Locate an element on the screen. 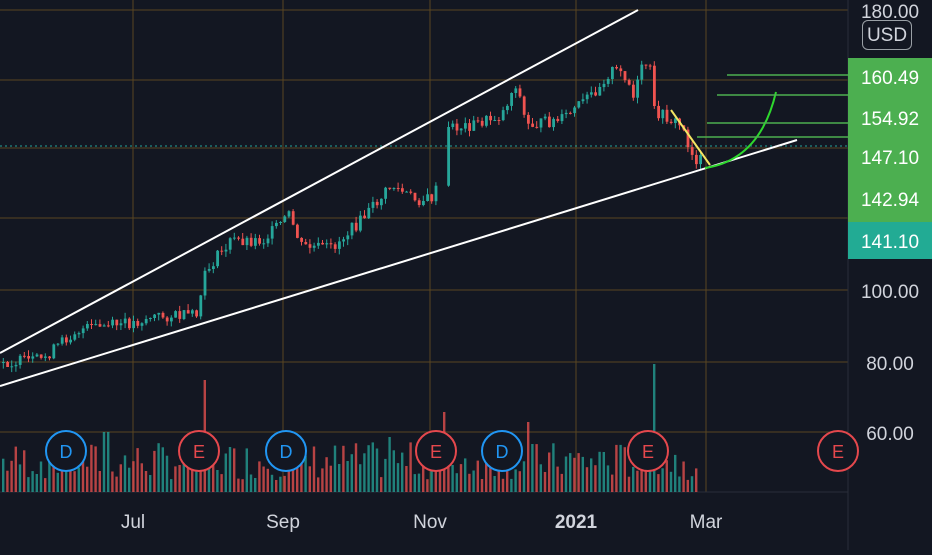 The image size is (932, 555). price-label: 142.94 is located at coordinates (890, 200).